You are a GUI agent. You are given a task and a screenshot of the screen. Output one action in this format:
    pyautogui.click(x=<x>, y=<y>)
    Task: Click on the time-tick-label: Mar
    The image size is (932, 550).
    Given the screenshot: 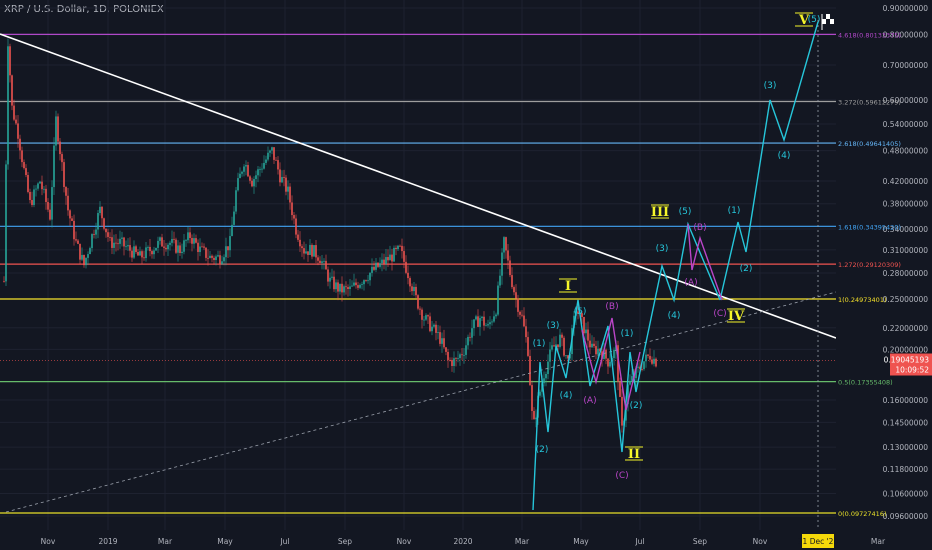 What is the action you would take?
    pyautogui.click(x=522, y=541)
    